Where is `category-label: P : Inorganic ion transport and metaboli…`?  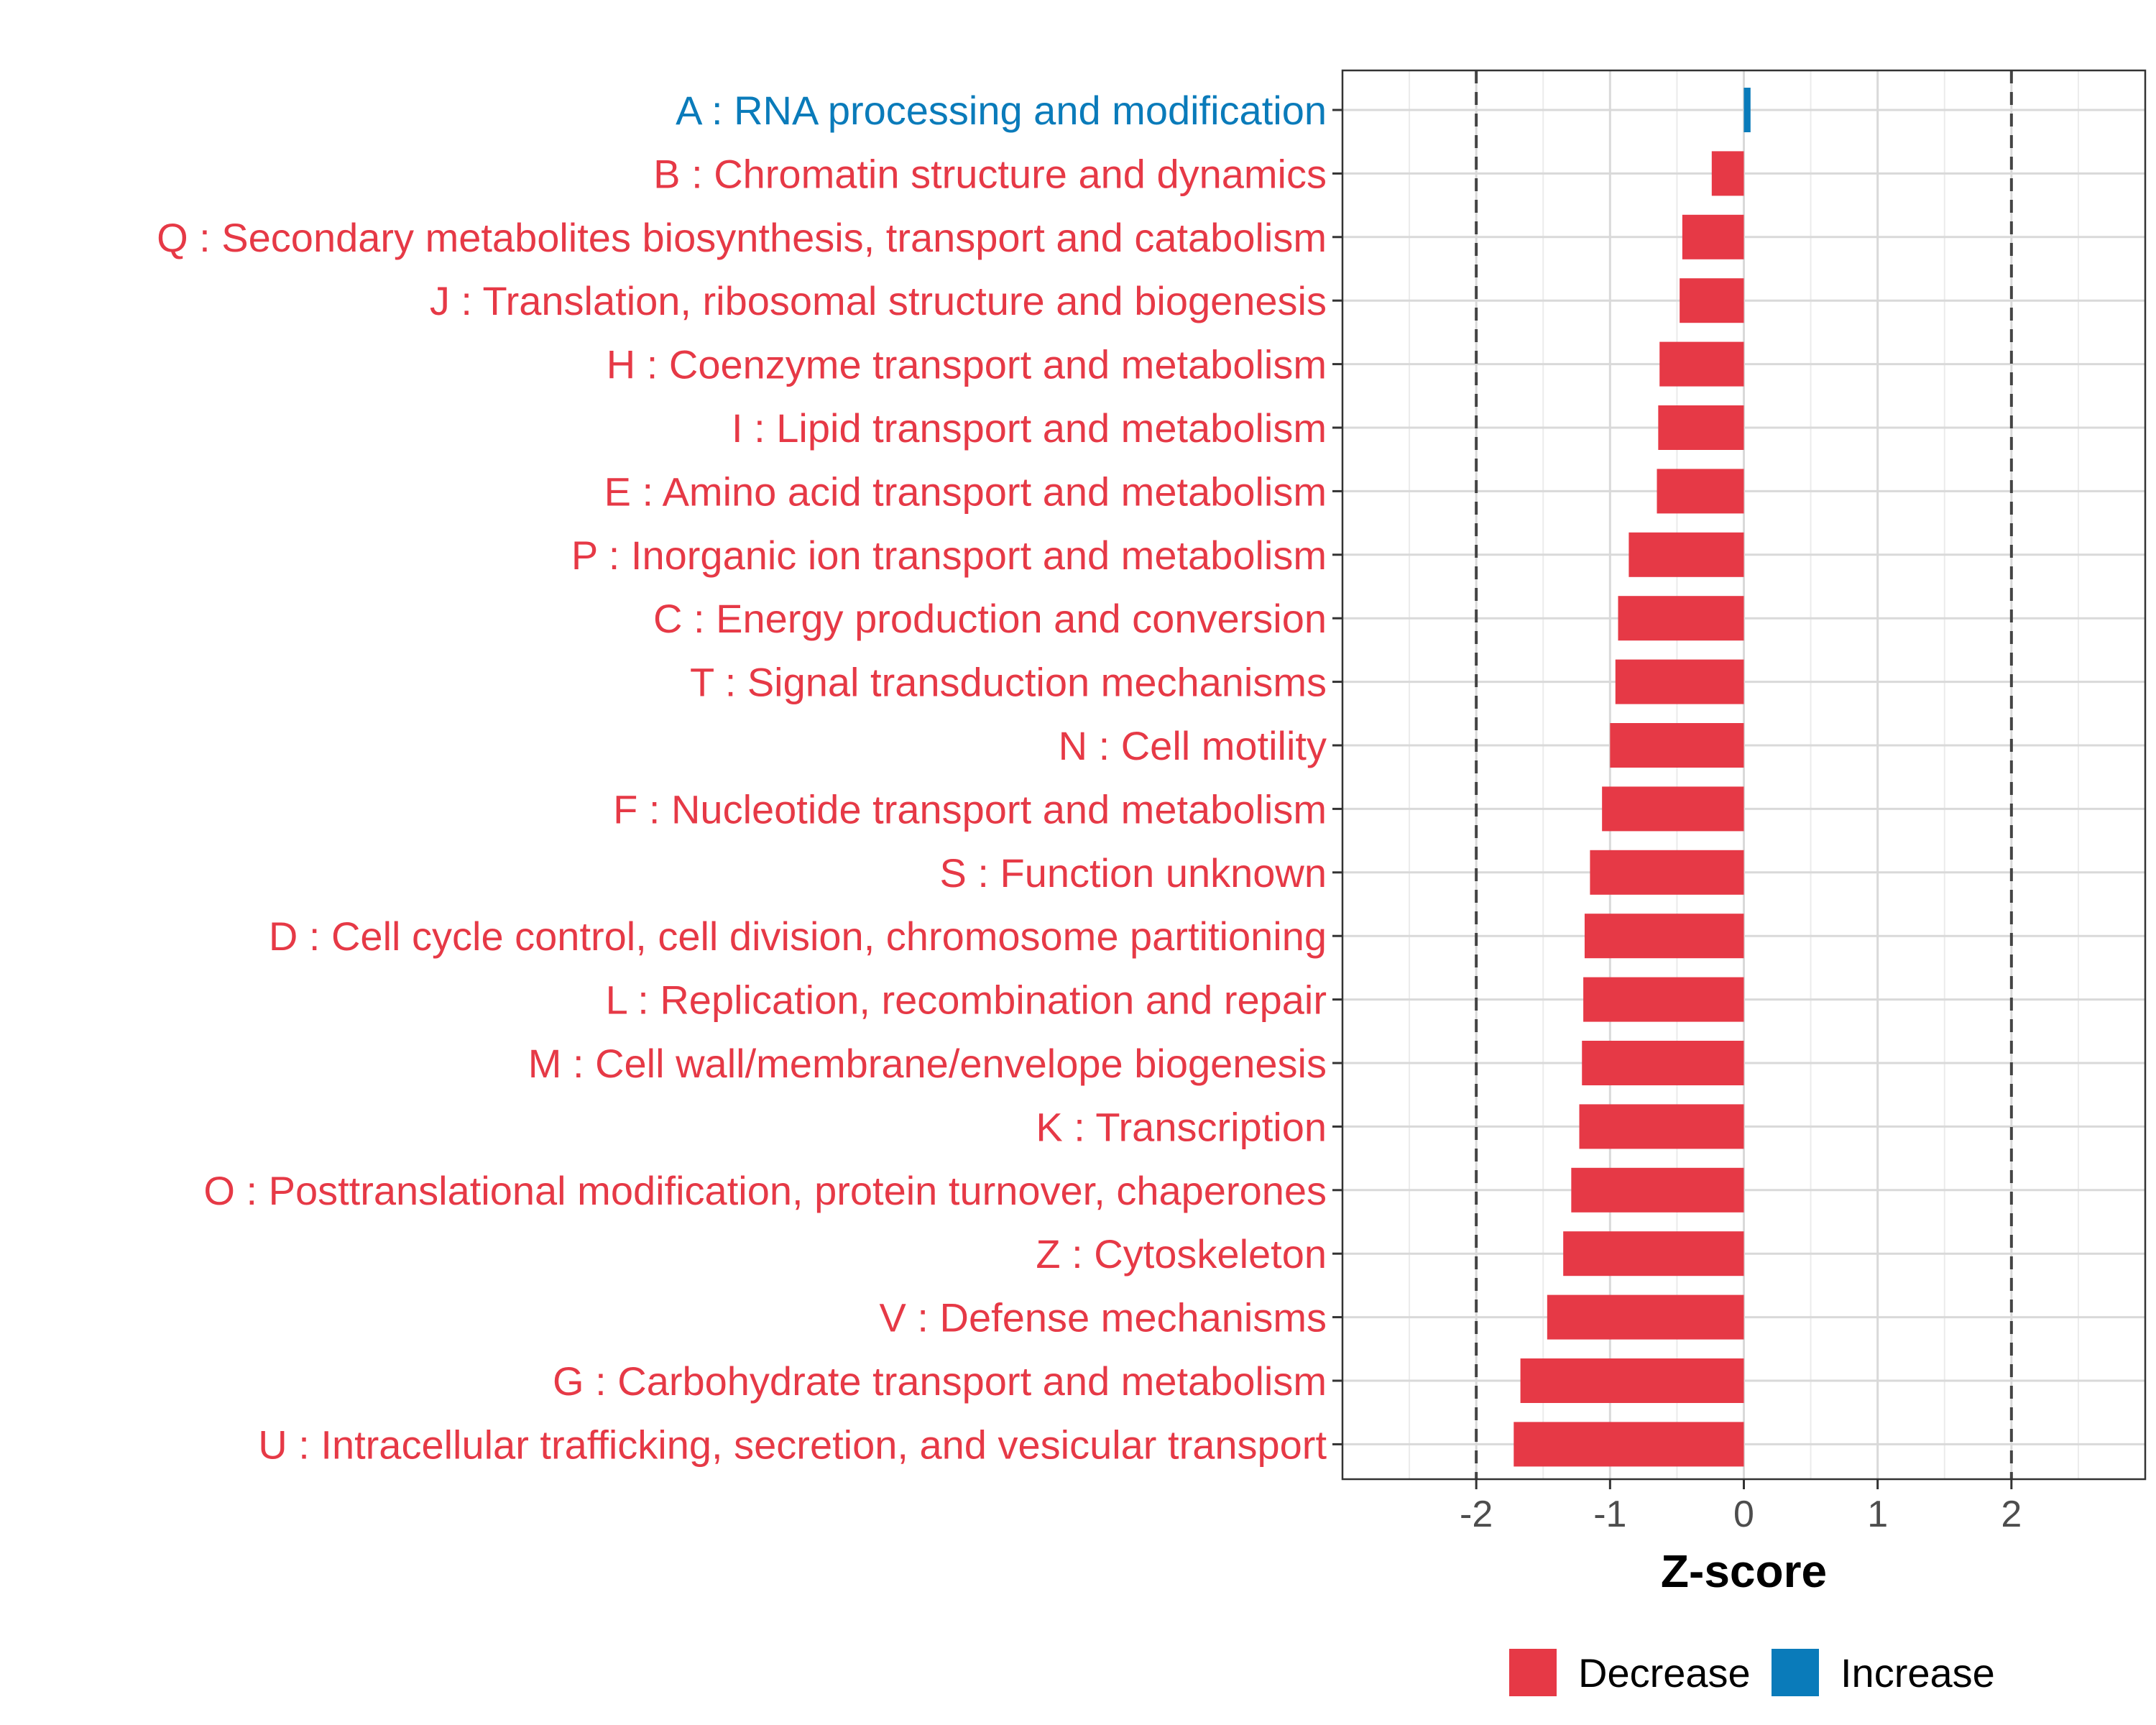
category-label: P : Inorganic ion transport and metaboli… is located at coordinates (949, 555).